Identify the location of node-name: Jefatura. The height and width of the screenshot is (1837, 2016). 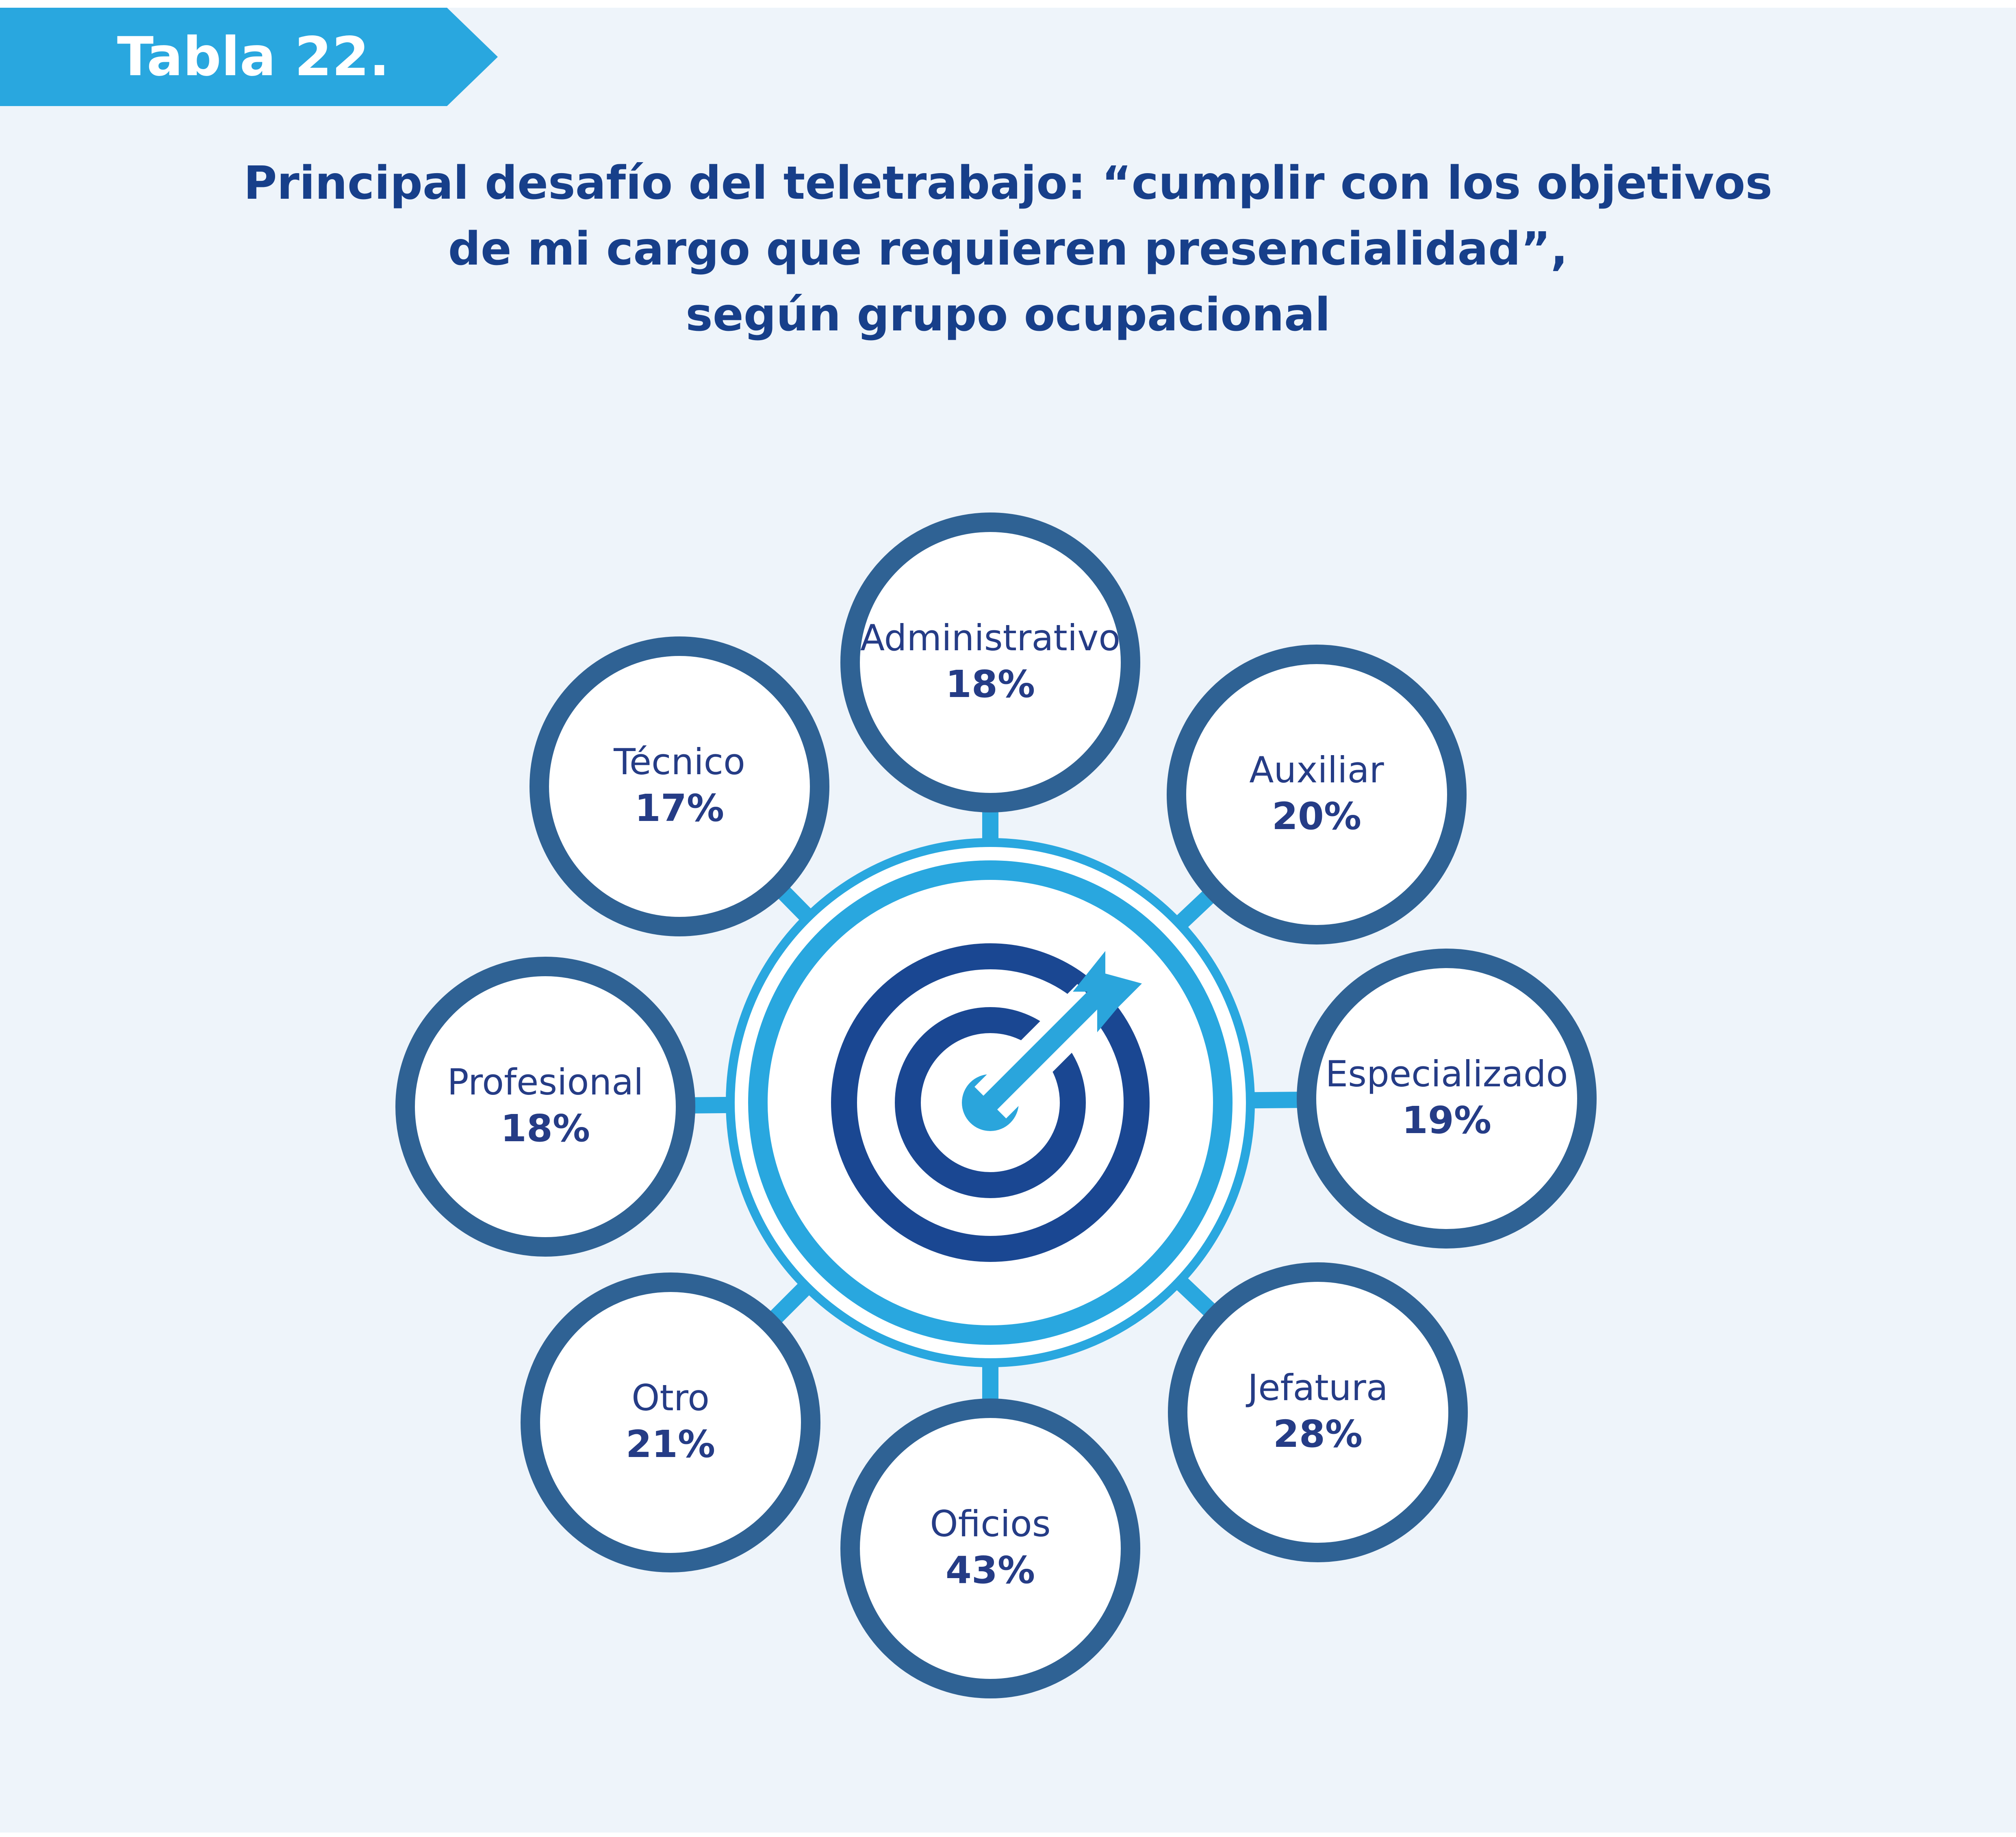
(1317, 1388).